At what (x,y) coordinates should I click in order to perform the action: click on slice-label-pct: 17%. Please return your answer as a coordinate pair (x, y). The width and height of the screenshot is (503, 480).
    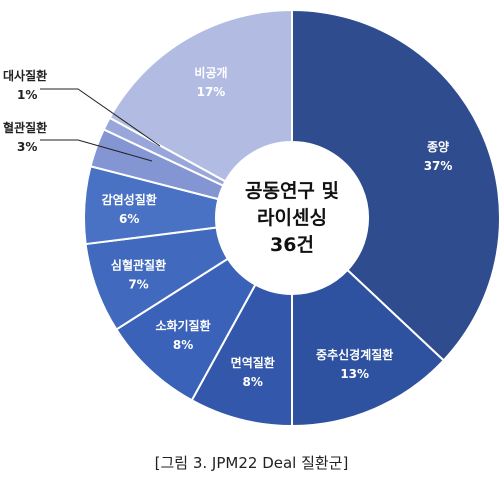
    Looking at the image, I should click on (211, 92).